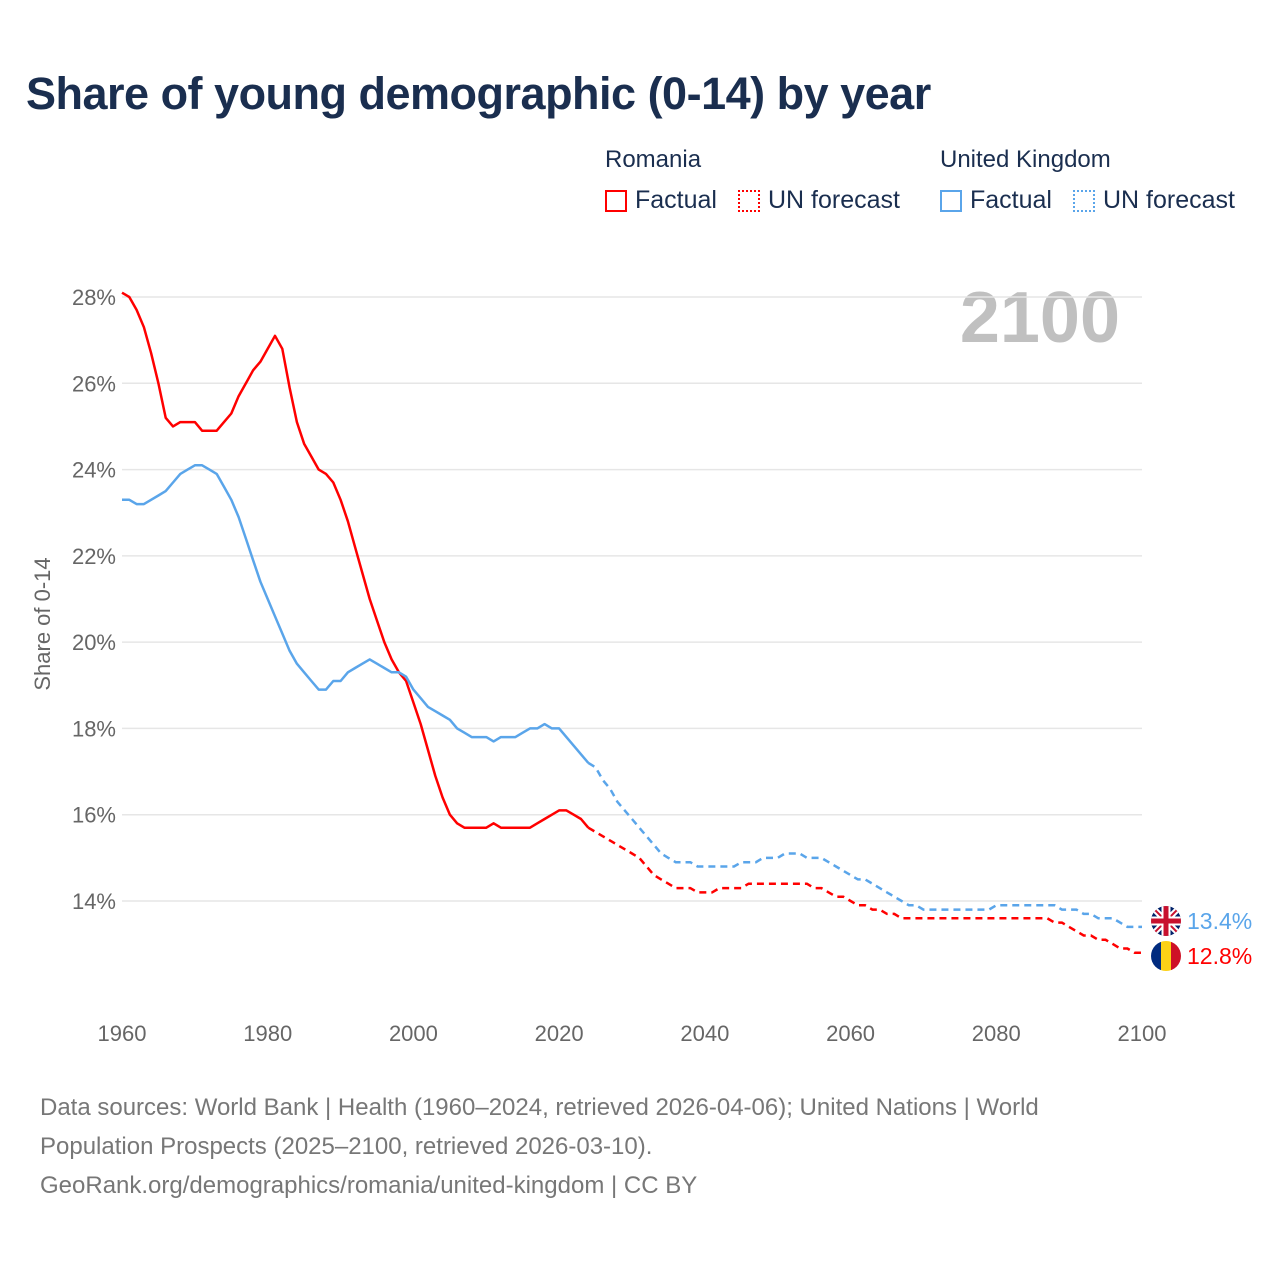 The width and height of the screenshot is (1280, 1280). What do you see at coordinates (413, 1033) in the screenshot?
I see `x-tick-label: 2000` at bounding box center [413, 1033].